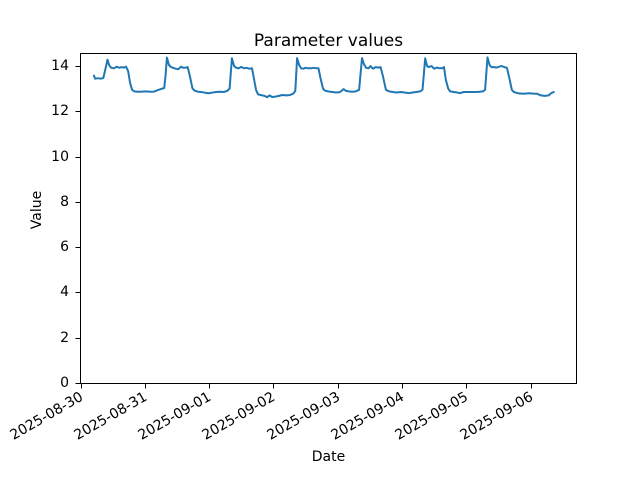 The width and height of the screenshot is (640, 480). What do you see at coordinates (60, 66) in the screenshot?
I see `y-tick-label: 14` at bounding box center [60, 66].